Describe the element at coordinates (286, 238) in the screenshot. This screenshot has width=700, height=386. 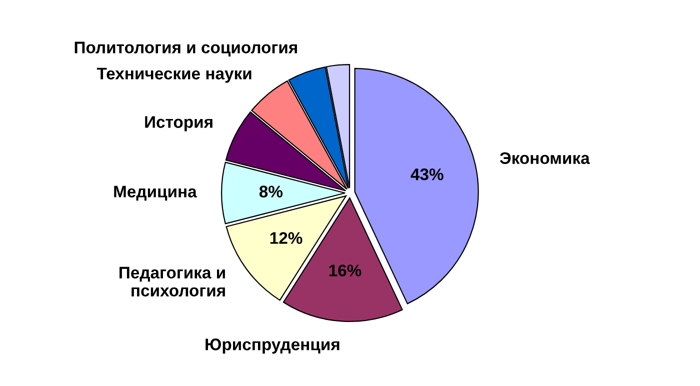
I see `data-label: 12%` at that location.